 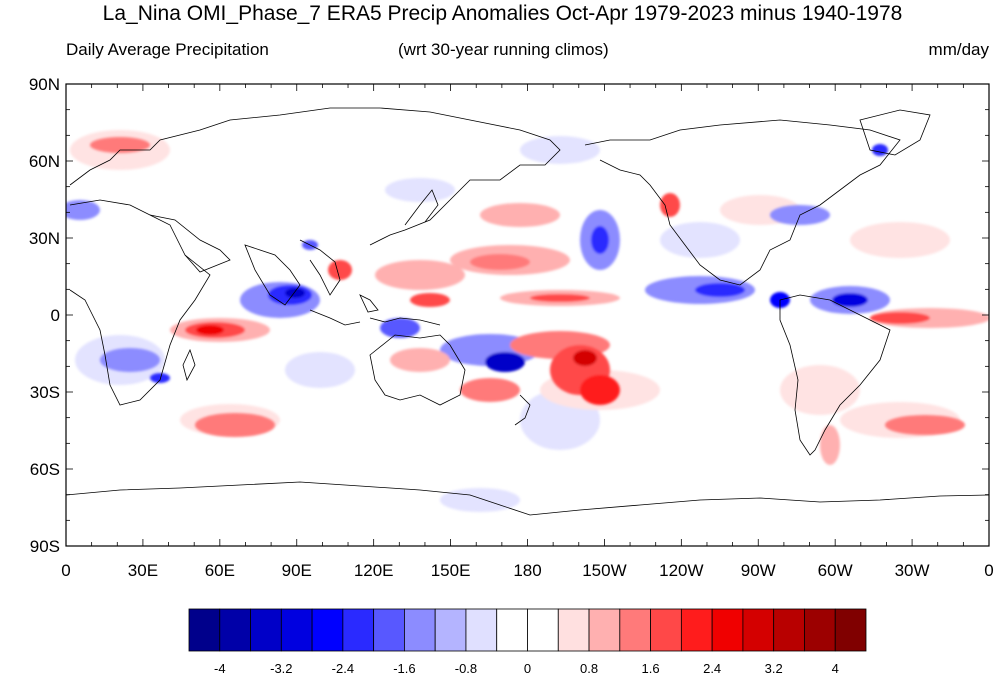 I want to click on lat-label: 90S, so click(x=45, y=546).